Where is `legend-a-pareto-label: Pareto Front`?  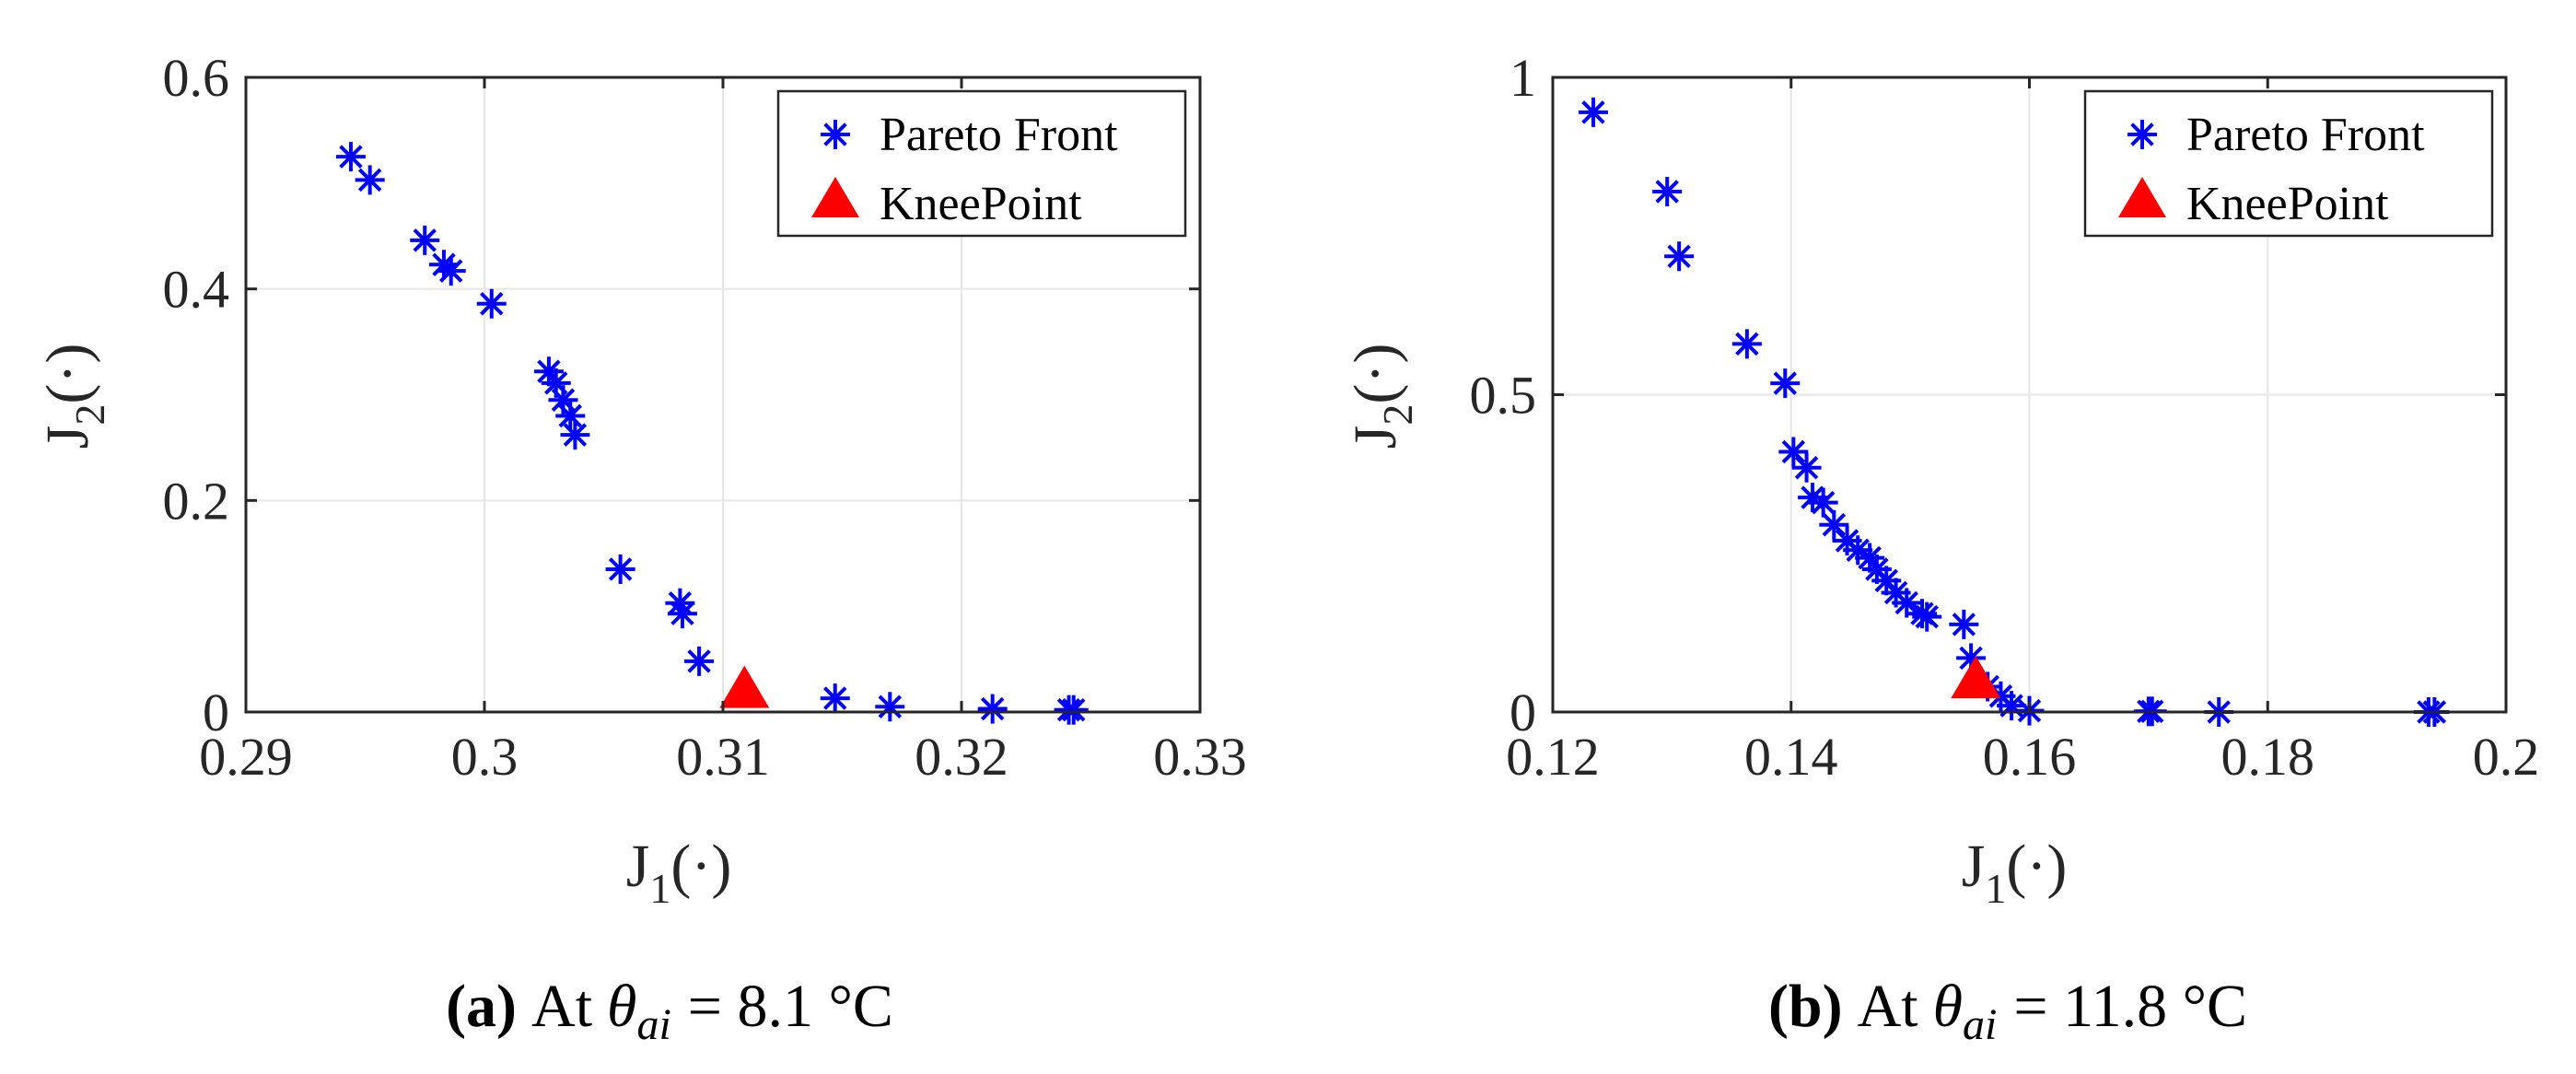
legend-a-pareto-label: Pareto Front is located at coordinates (999, 135).